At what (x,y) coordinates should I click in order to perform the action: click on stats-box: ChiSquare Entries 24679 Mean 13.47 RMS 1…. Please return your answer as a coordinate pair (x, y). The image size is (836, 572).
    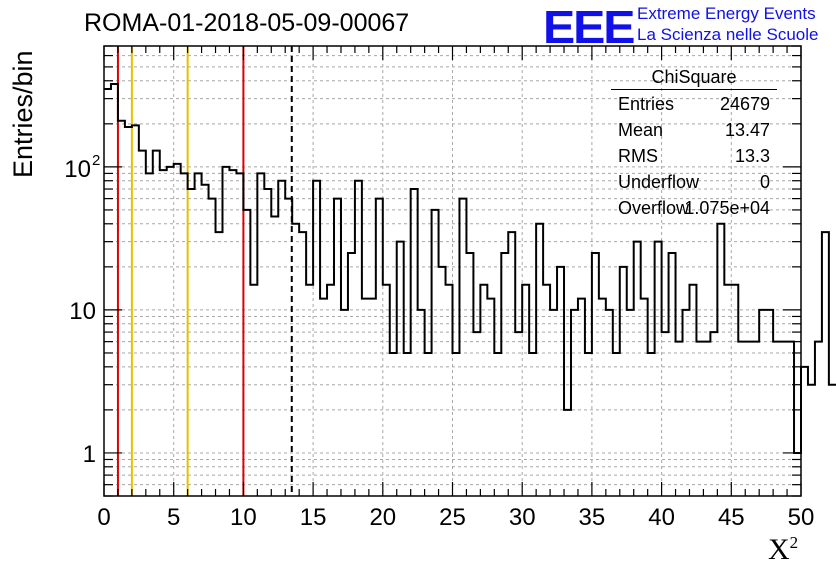
    Looking at the image, I should click on (694, 144).